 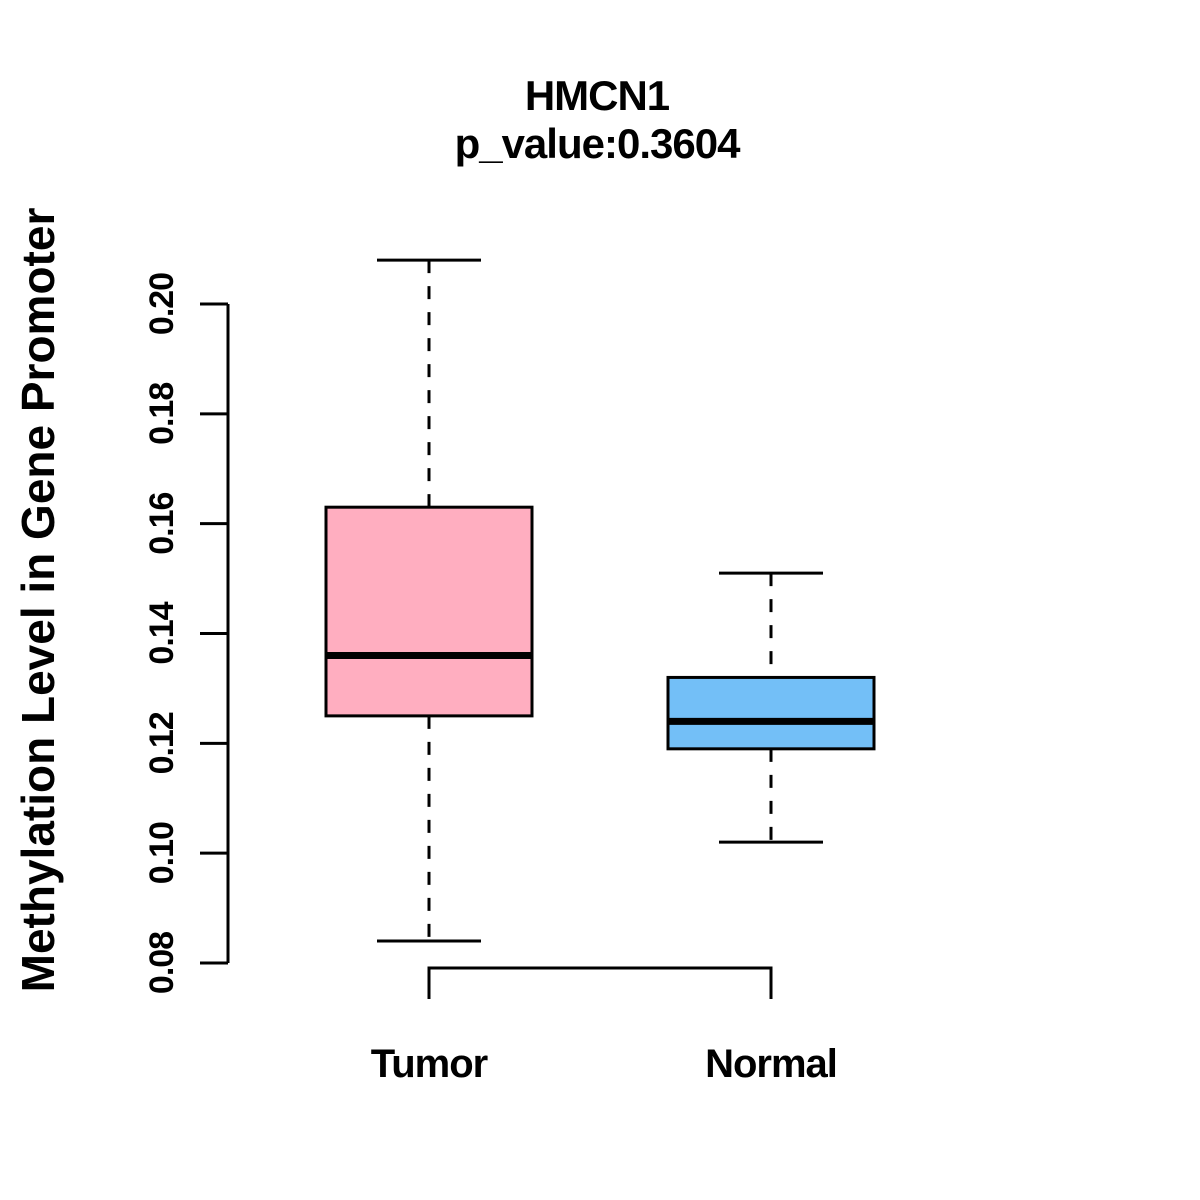 I want to click on y-tick-label: 0.10, so click(x=162, y=853).